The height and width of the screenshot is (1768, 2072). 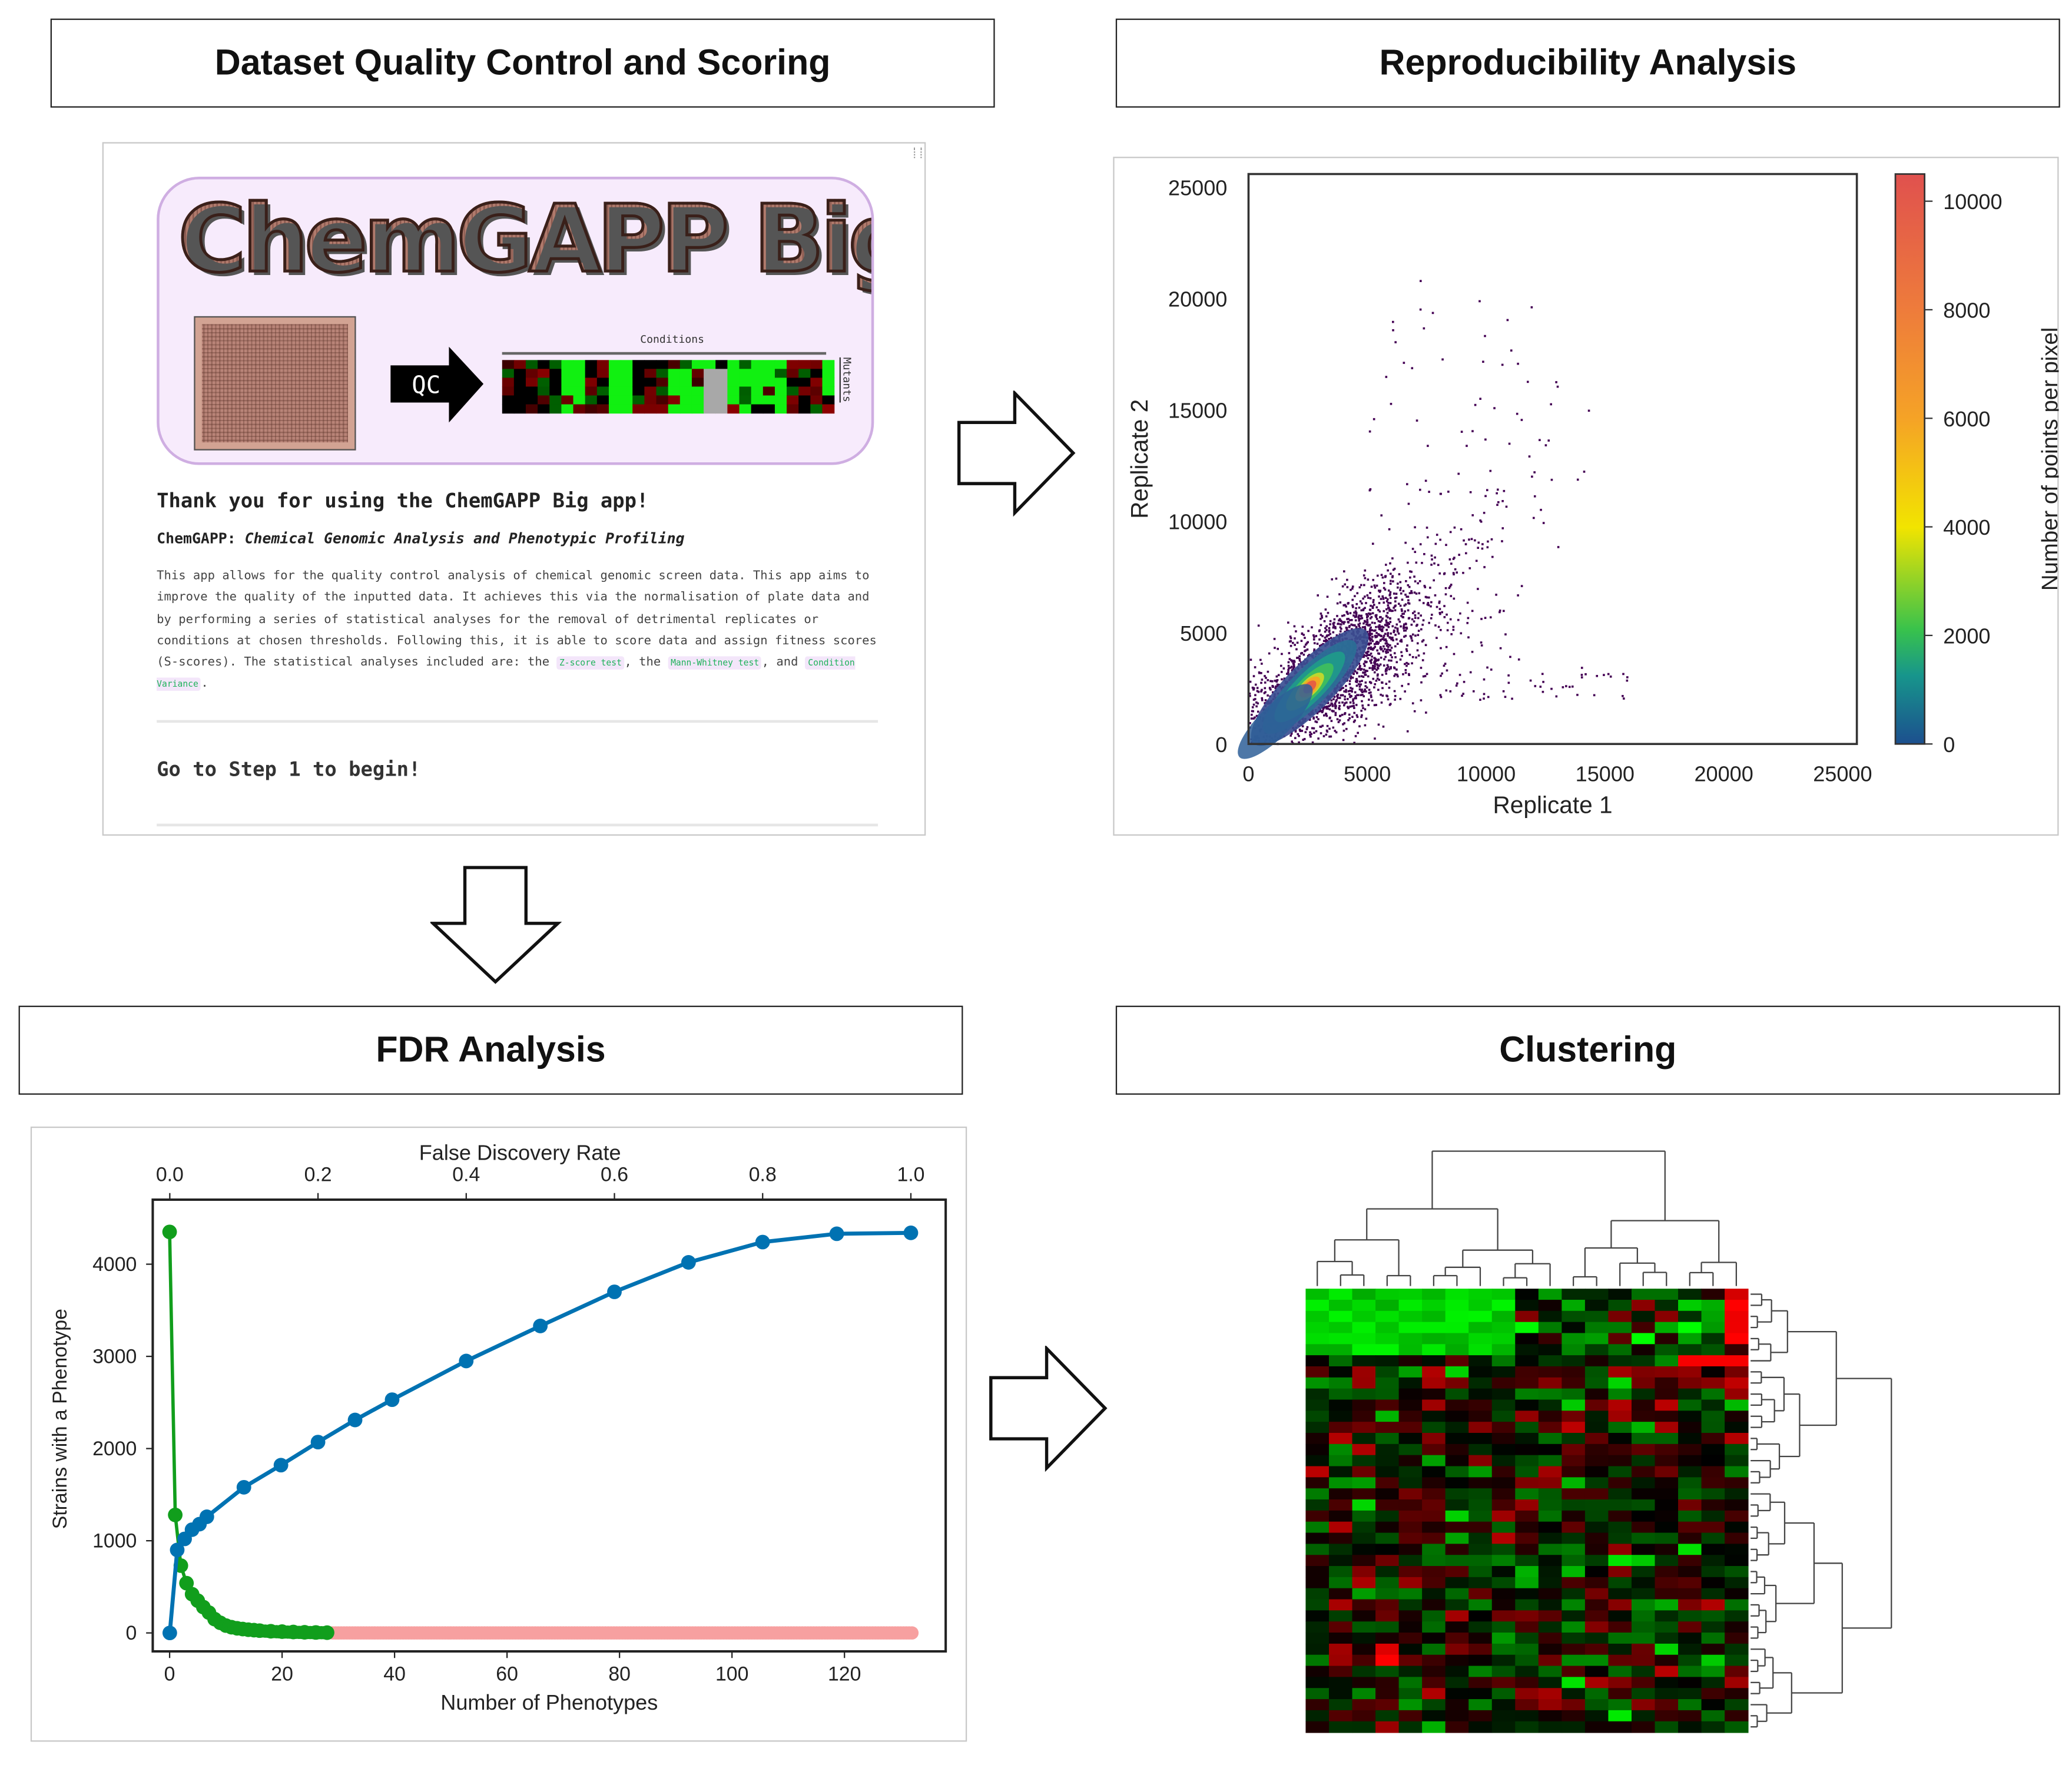 What do you see at coordinates (591, 663) in the screenshot?
I see `z-score-test-link: Z-score test` at bounding box center [591, 663].